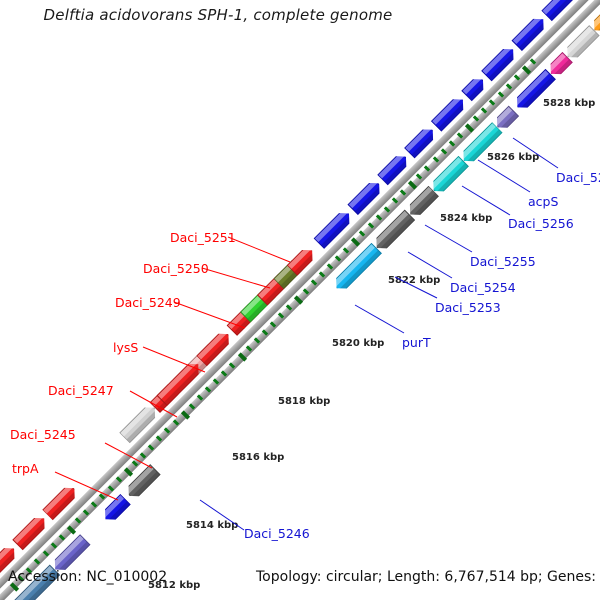  I want to click on gene-label-daci_5255: Daci_5255, so click(503, 261).